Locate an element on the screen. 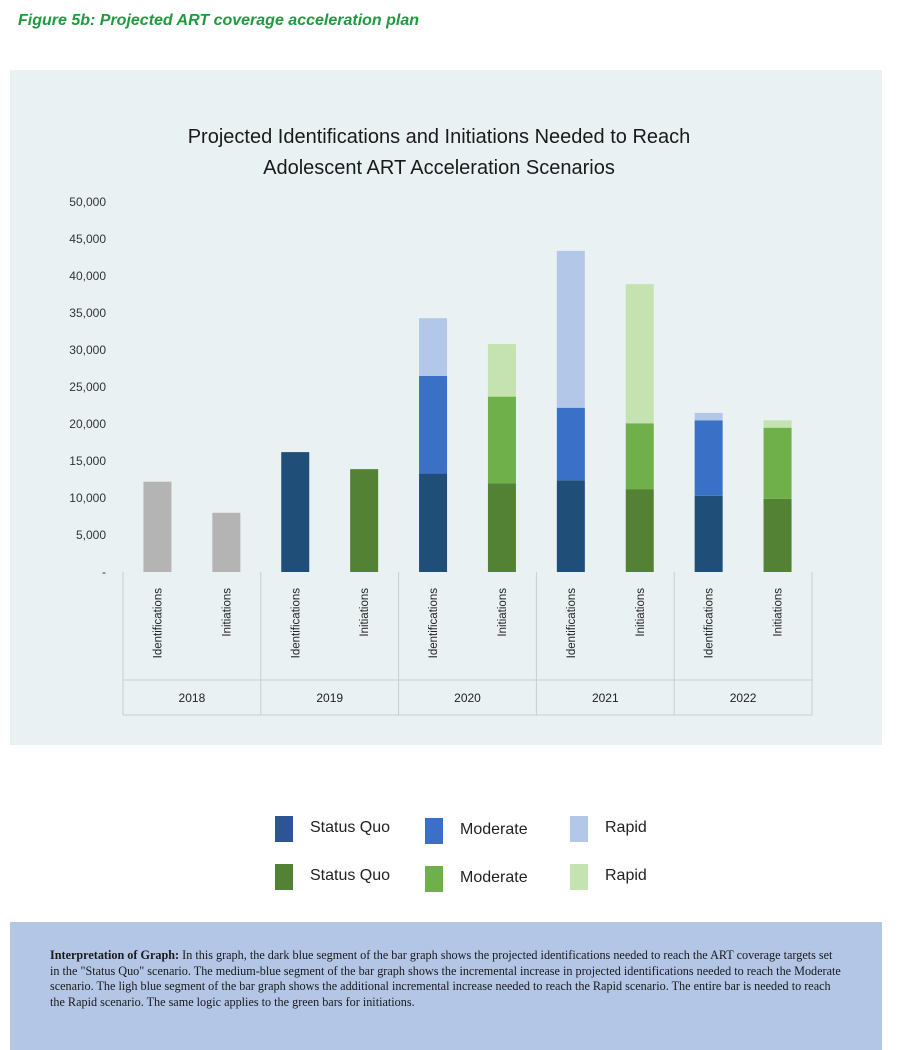  legend-swatch-blue-status-quo is located at coordinates (284, 829).